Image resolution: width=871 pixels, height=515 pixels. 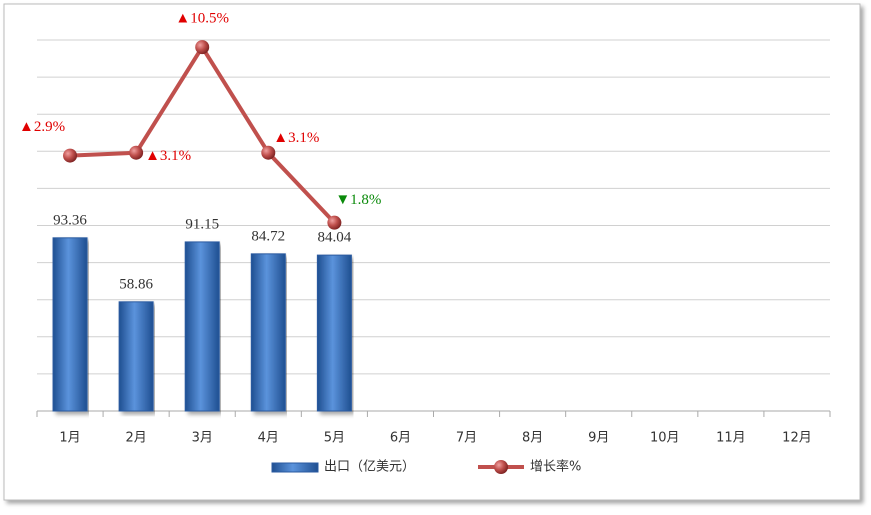 What do you see at coordinates (202, 438) in the screenshot?
I see `x-tick-label: 3月` at bounding box center [202, 438].